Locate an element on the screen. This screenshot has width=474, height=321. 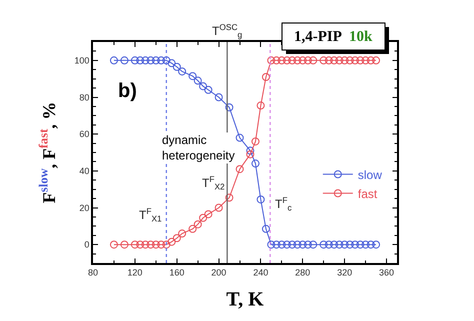
x-tick-label: 240 is located at coordinates (260, 273).